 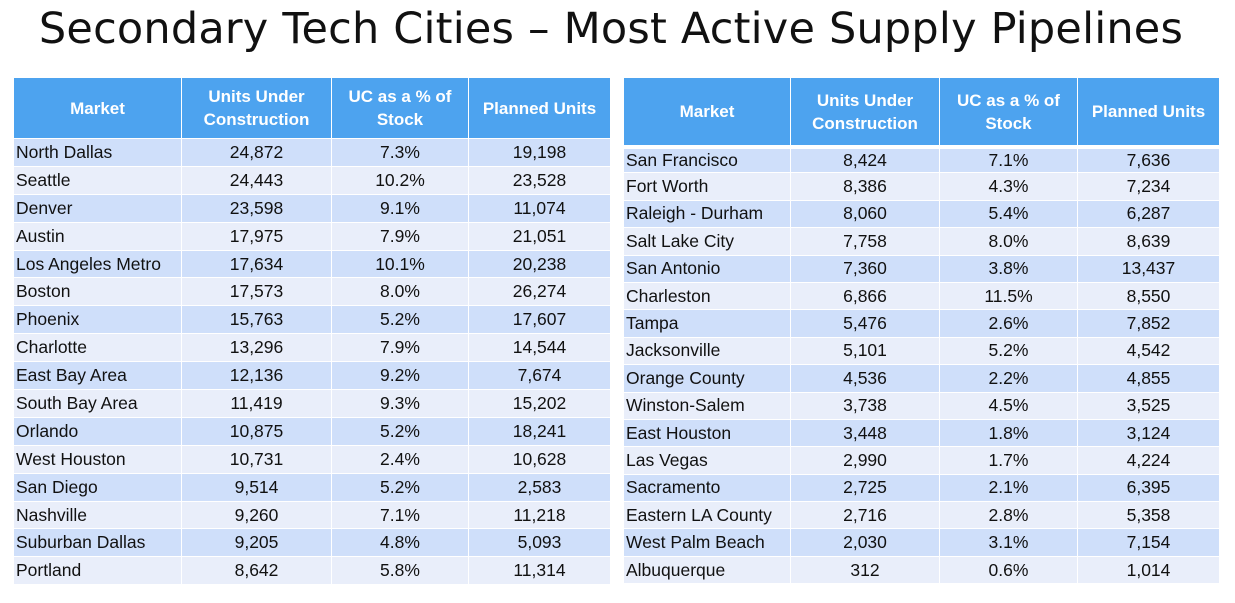 I want to click on table-row: West Houston 10,731 2.4% 10,628, so click(x=312, y=458).